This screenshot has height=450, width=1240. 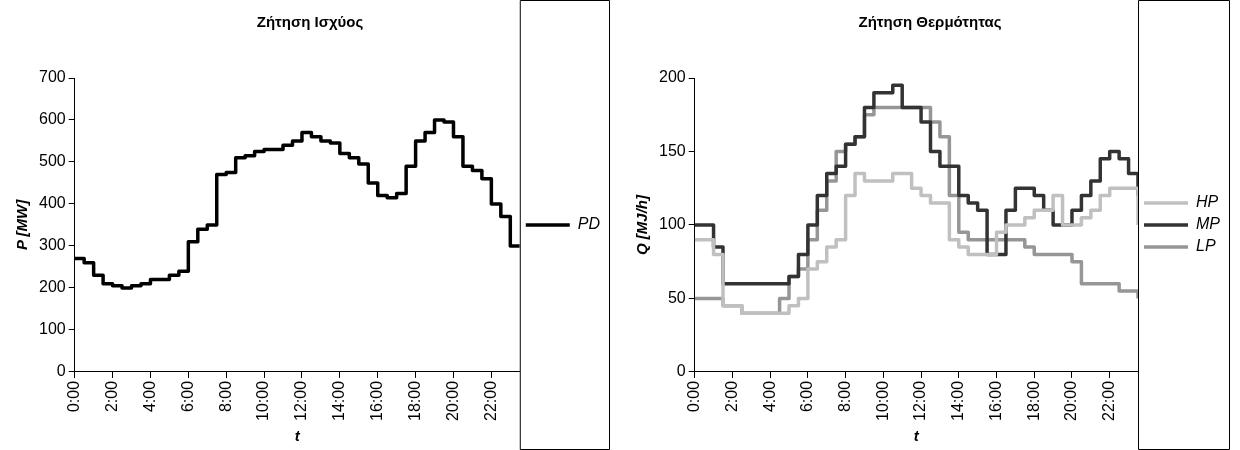 What do you see at coordinates (642, 224) in the screenshot?
I see `y-axis-title: Q [MJ/h]` at bounding box center [642, 224].